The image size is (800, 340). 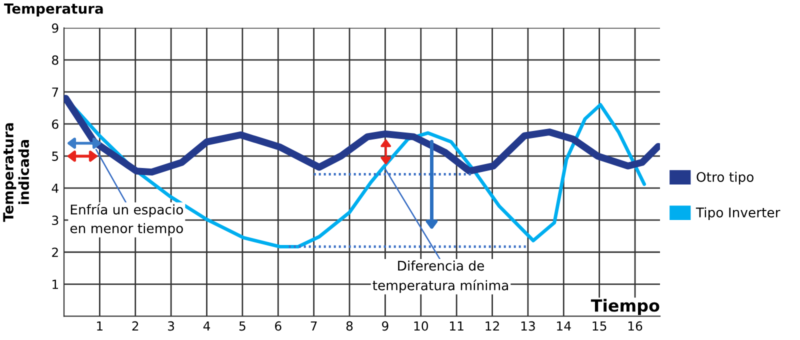 I want to click on legend-label: Otro tipo, so click(x=725, y=178).